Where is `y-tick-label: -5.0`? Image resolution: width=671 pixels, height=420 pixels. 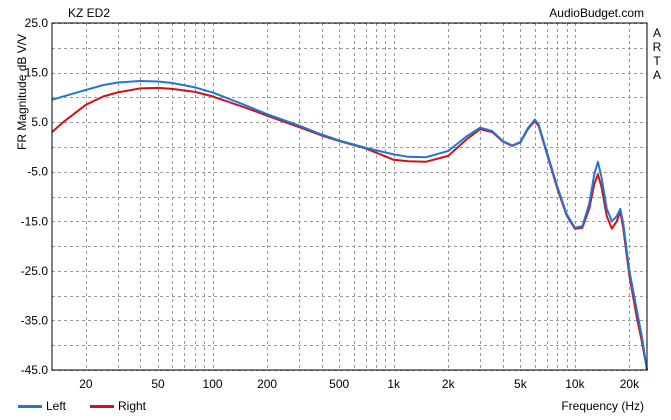
y-tick-label: -5.0 is located at coordinates (37, 172).